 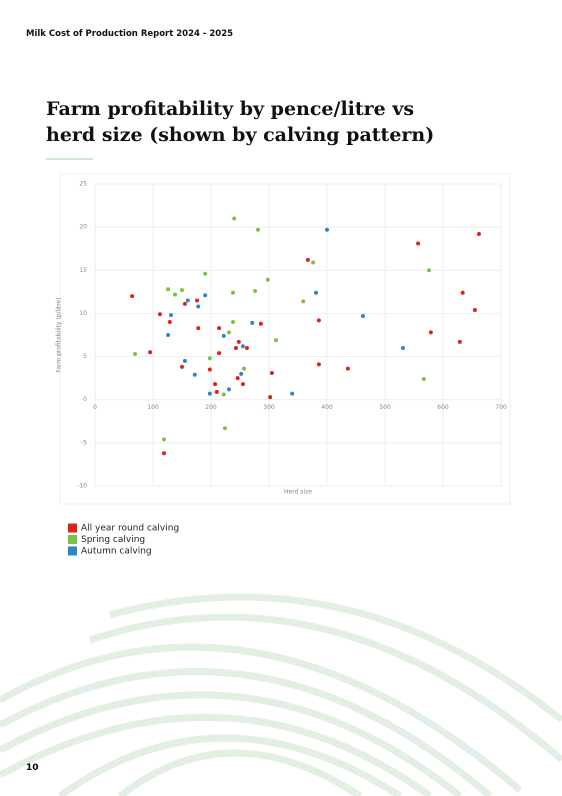 What do you see at coordinates (83, 184) in the screenshot?
I see `y-tick-label: 25` at bounding box center [83, 184].